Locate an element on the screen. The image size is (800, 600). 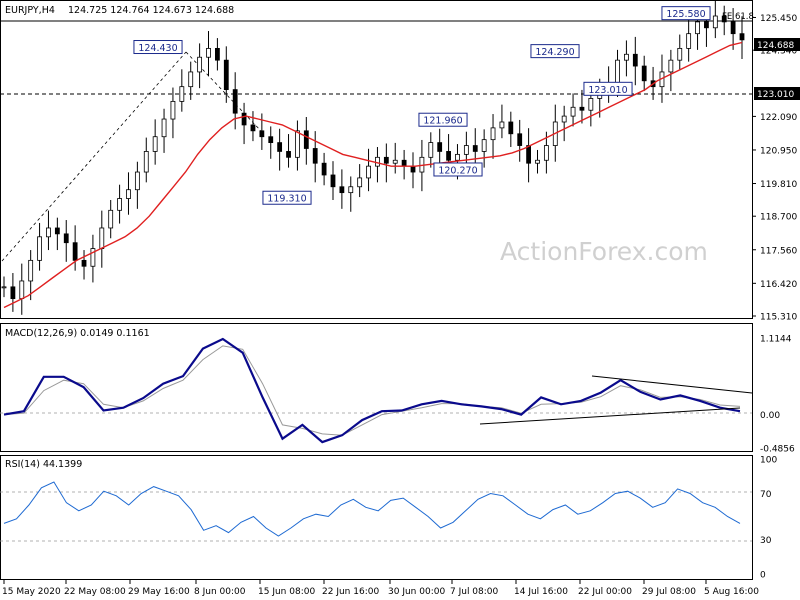
annotation-label: 125.580 is located at coordinates (685, 14).